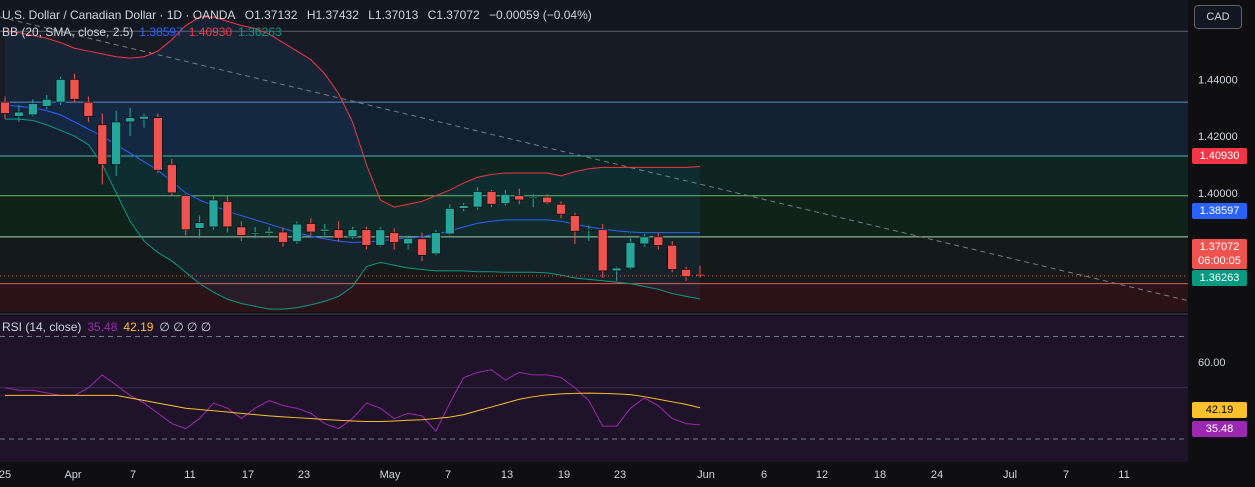 The image size is (1255, 487). I want to click on bb-basis-value: 1.38597, so click(161, 32).